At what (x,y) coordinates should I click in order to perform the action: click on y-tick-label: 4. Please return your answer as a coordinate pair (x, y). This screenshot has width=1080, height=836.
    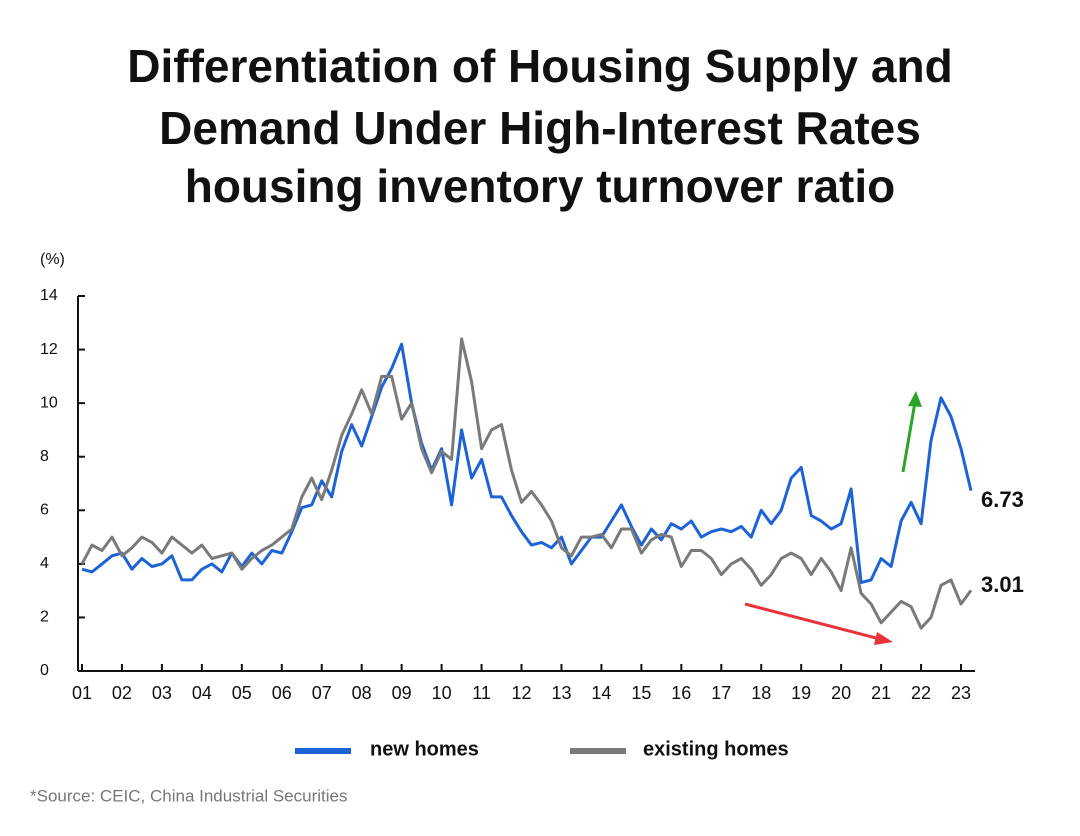
    Looking at the image, I should click on (44, 563).